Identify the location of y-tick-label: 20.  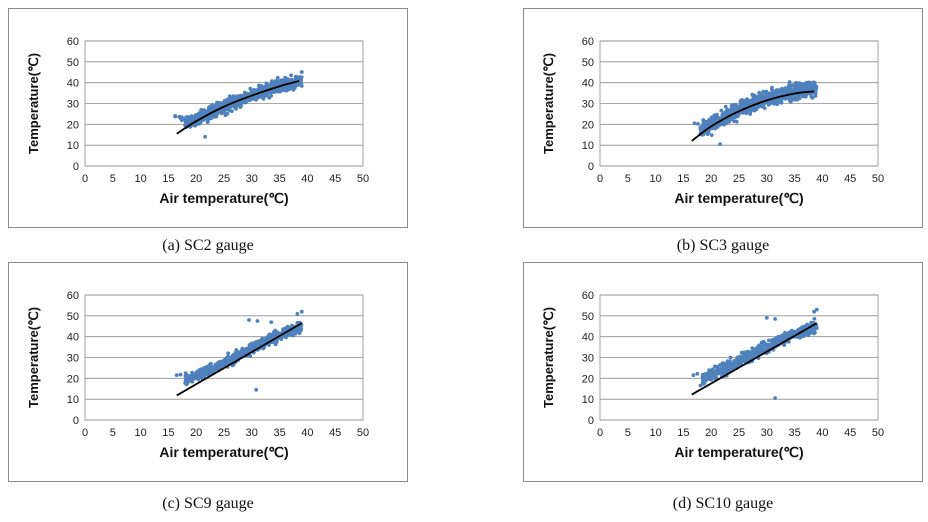
(73, 125).